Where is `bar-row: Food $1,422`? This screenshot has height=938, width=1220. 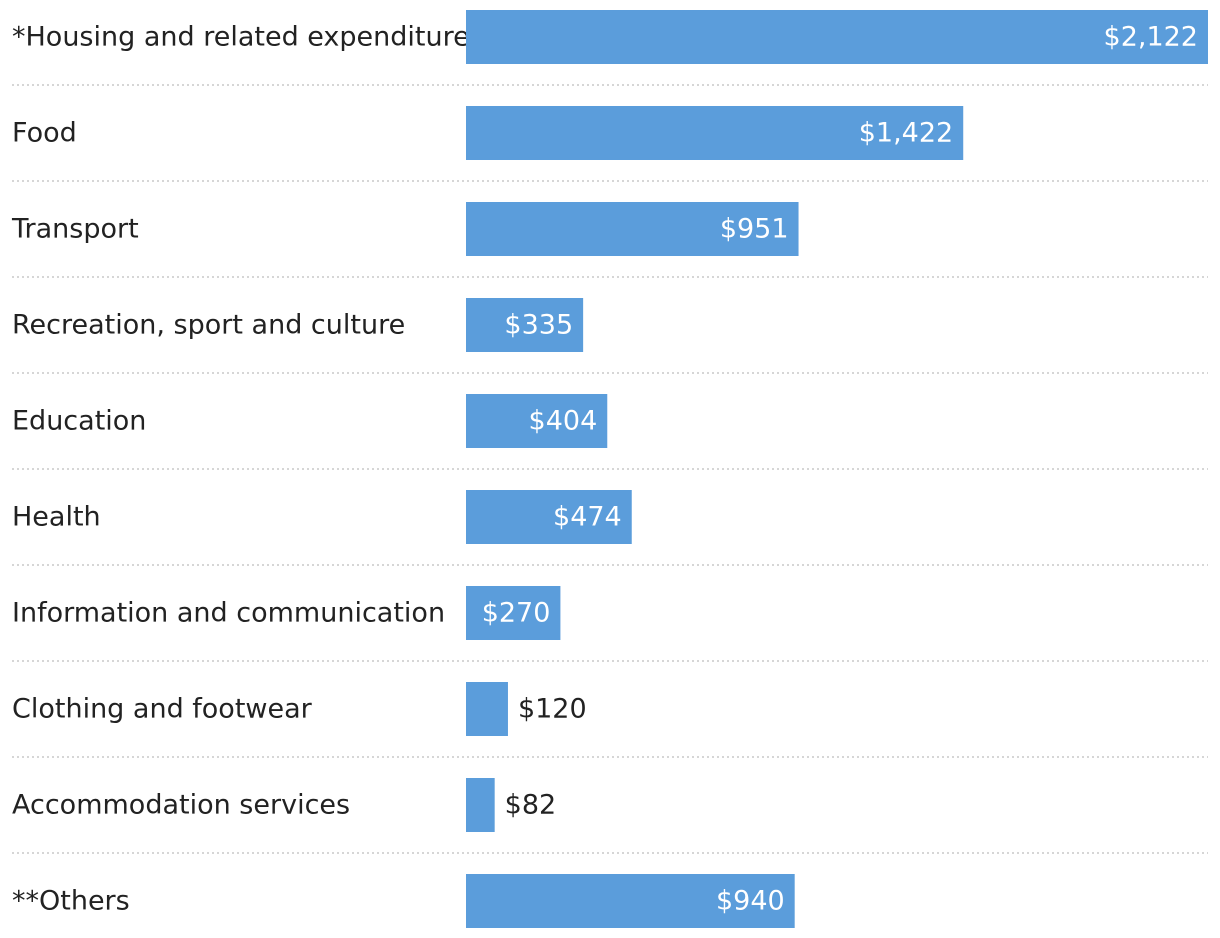 bar-row: Food $1,422 is located at coordinates (610, 144).